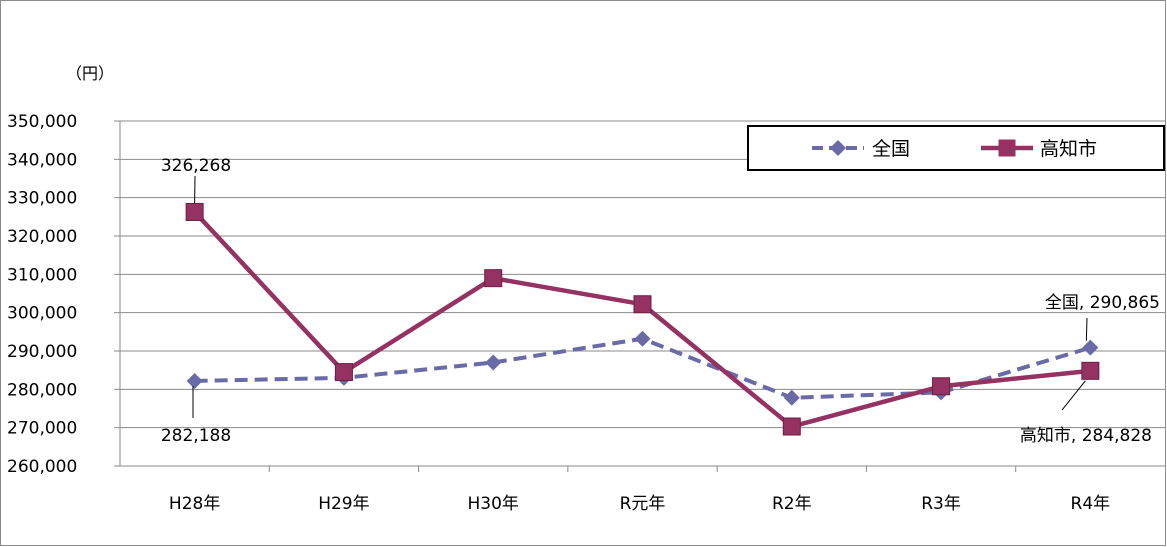  What do you see at coordinates (792, 504) in the screenshot?
I see `x-tick-label: R2年` at bounding box center [792, 504].